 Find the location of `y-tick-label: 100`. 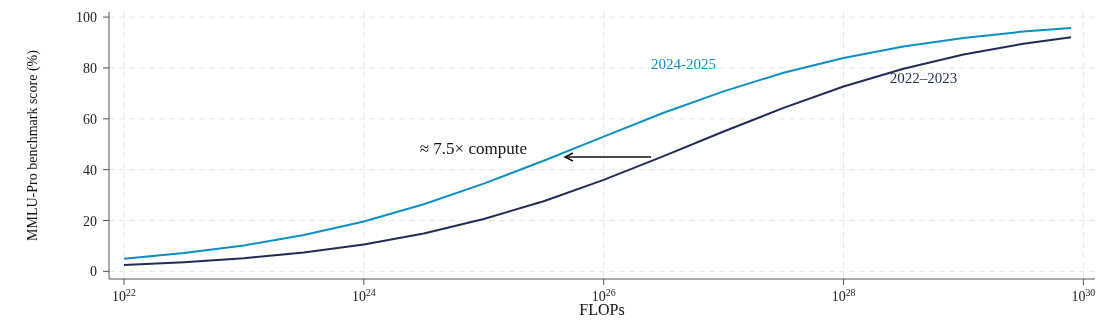

y-tick-label: 100 is located at coordinates (86, 18).